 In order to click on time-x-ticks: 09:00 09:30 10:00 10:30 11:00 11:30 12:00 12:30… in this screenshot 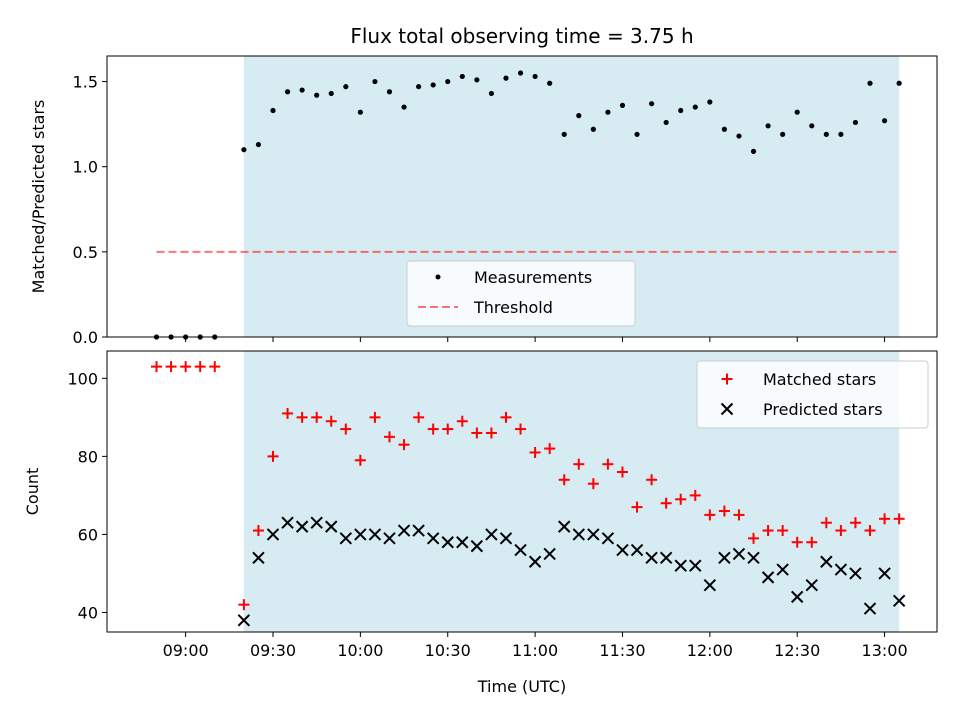, I will do `click(535, 646)`.